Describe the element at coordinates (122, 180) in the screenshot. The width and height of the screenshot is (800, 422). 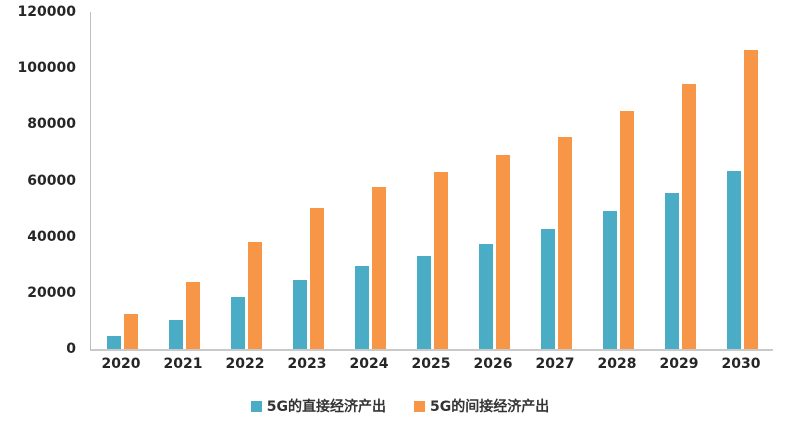
I see `bar-group-2020` at that location.